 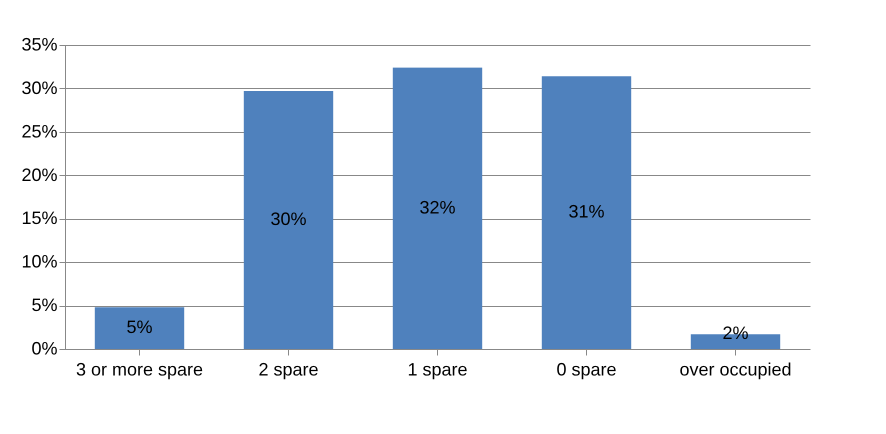 What do you see at coordinates (39, 131) in the screenshot?
I see `y-tick-label: 25%` at bounding box center [39, 131].